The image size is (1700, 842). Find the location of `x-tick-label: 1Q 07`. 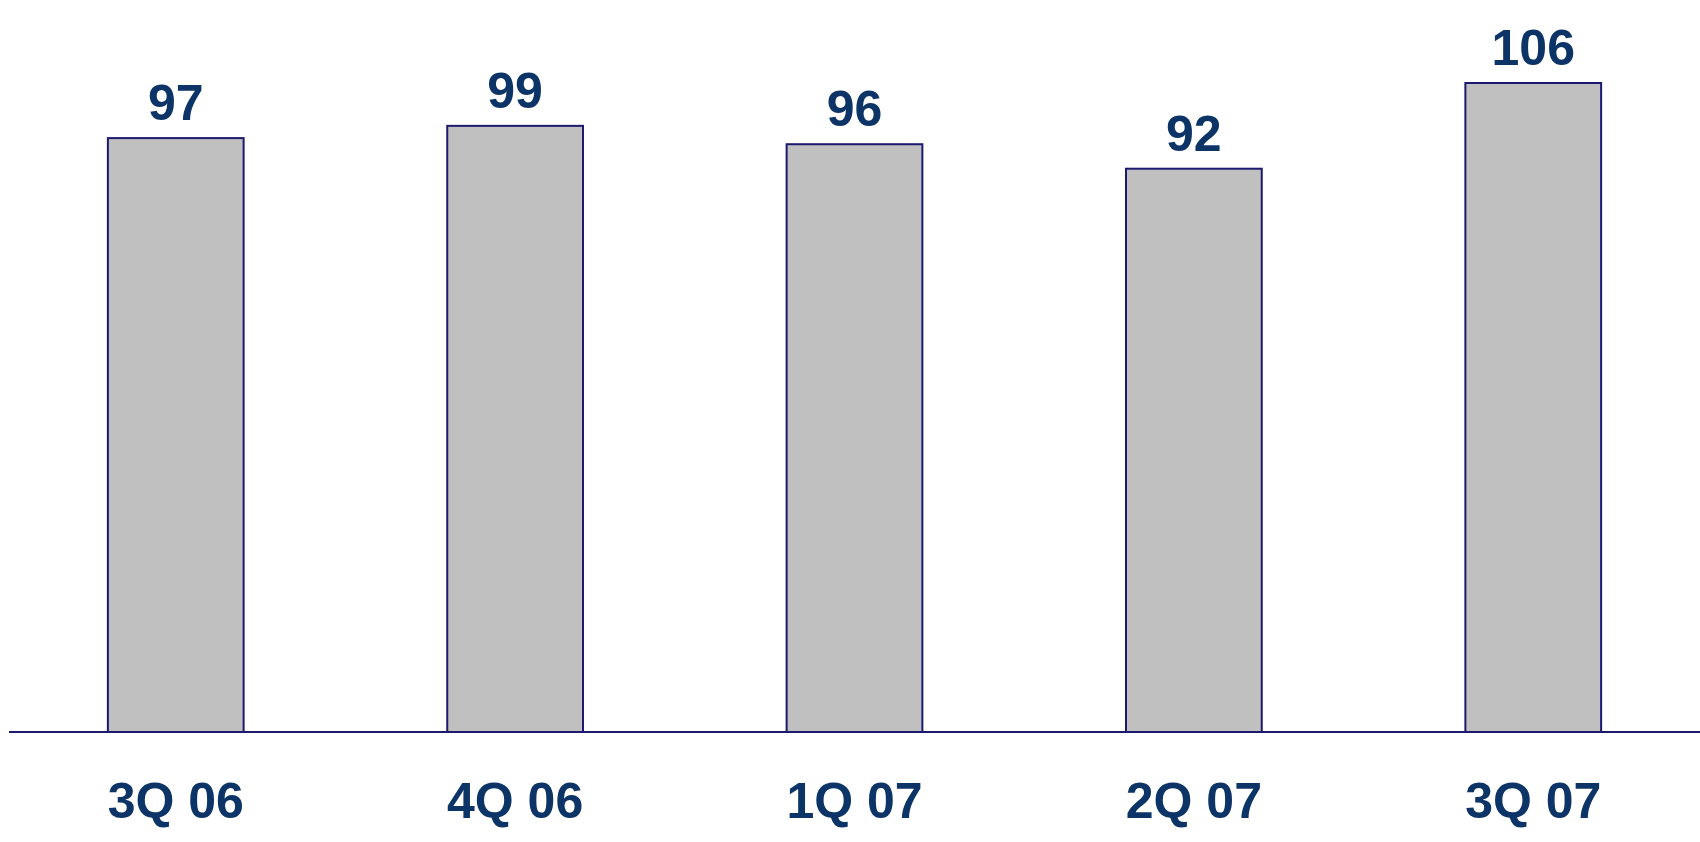

x-tick-label: 1Q 07 is located at coordinates (854, 801).